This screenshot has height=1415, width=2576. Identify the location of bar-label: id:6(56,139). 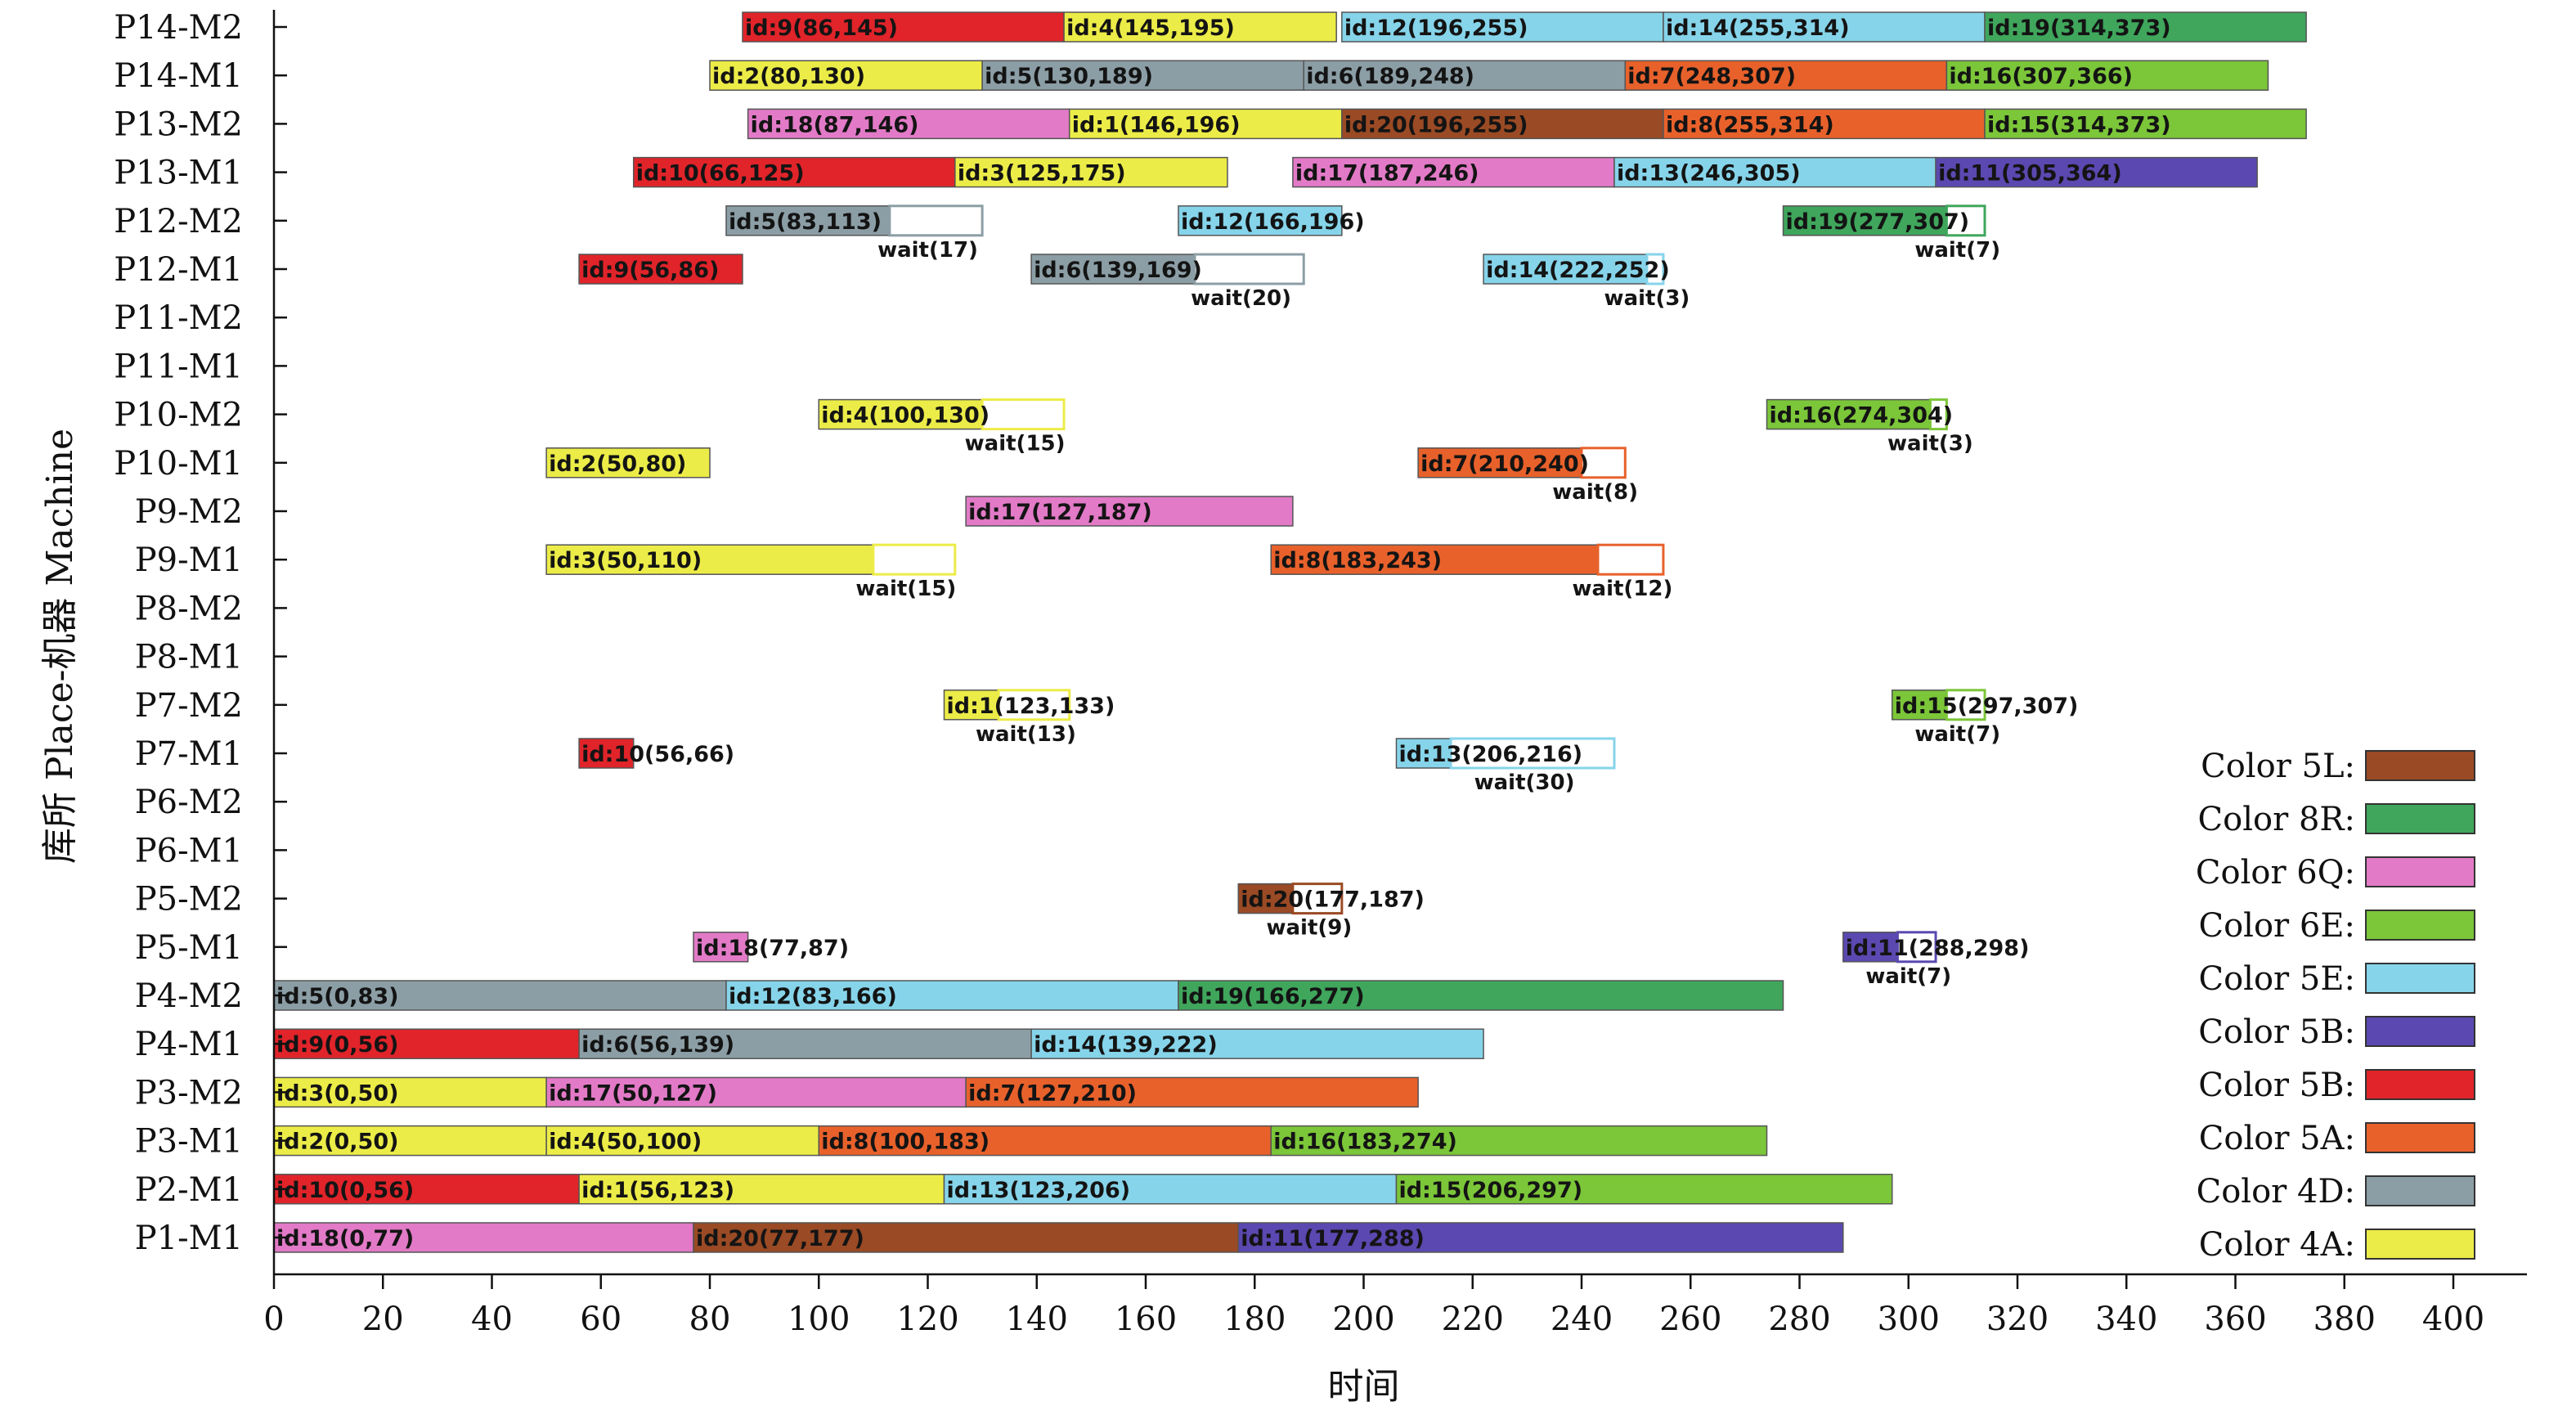
(657, 1045).